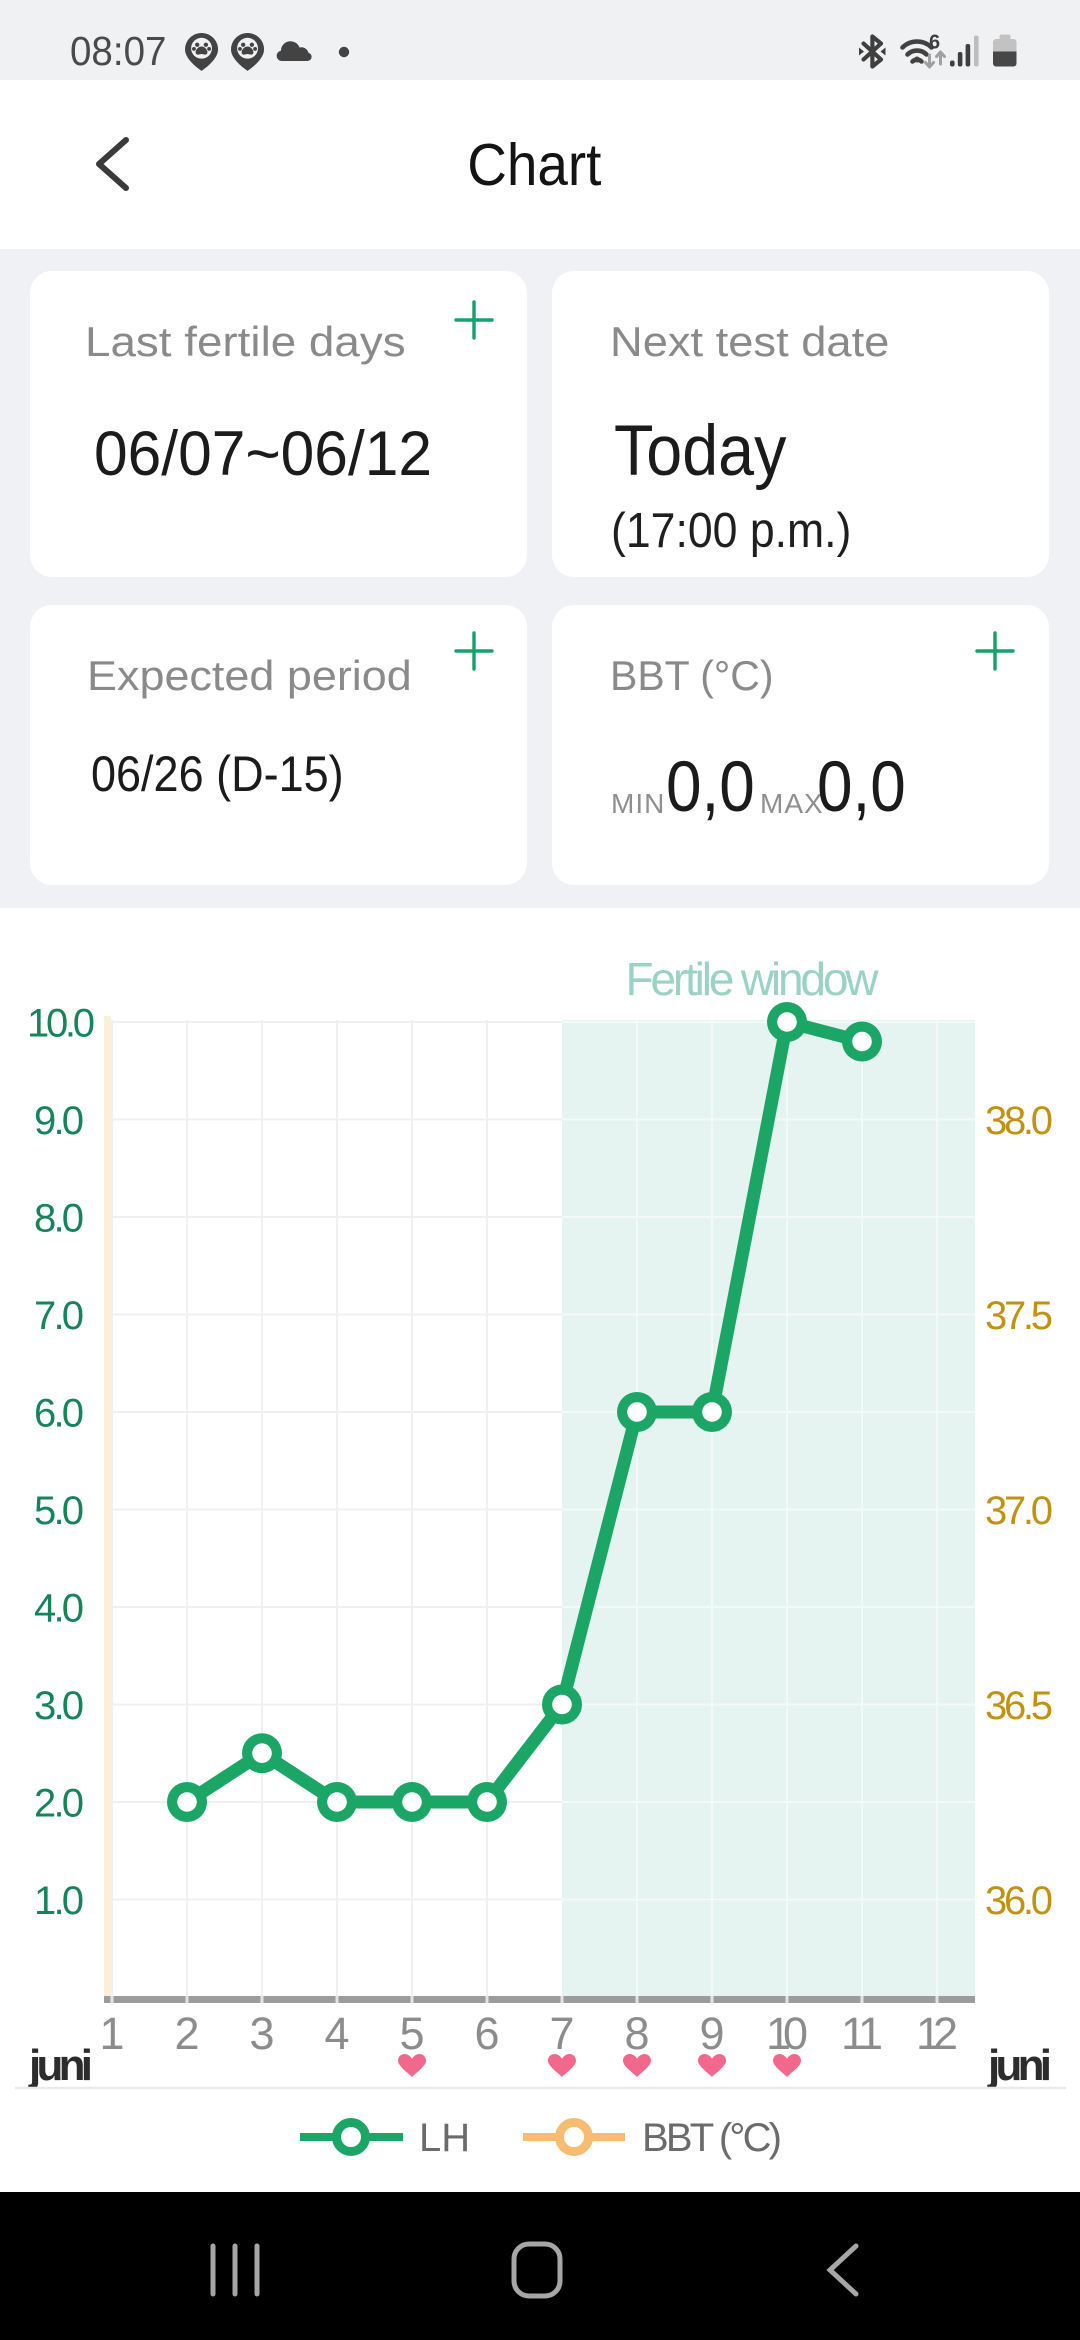  I want to click on svg-text: 5, so click(411, 2033).